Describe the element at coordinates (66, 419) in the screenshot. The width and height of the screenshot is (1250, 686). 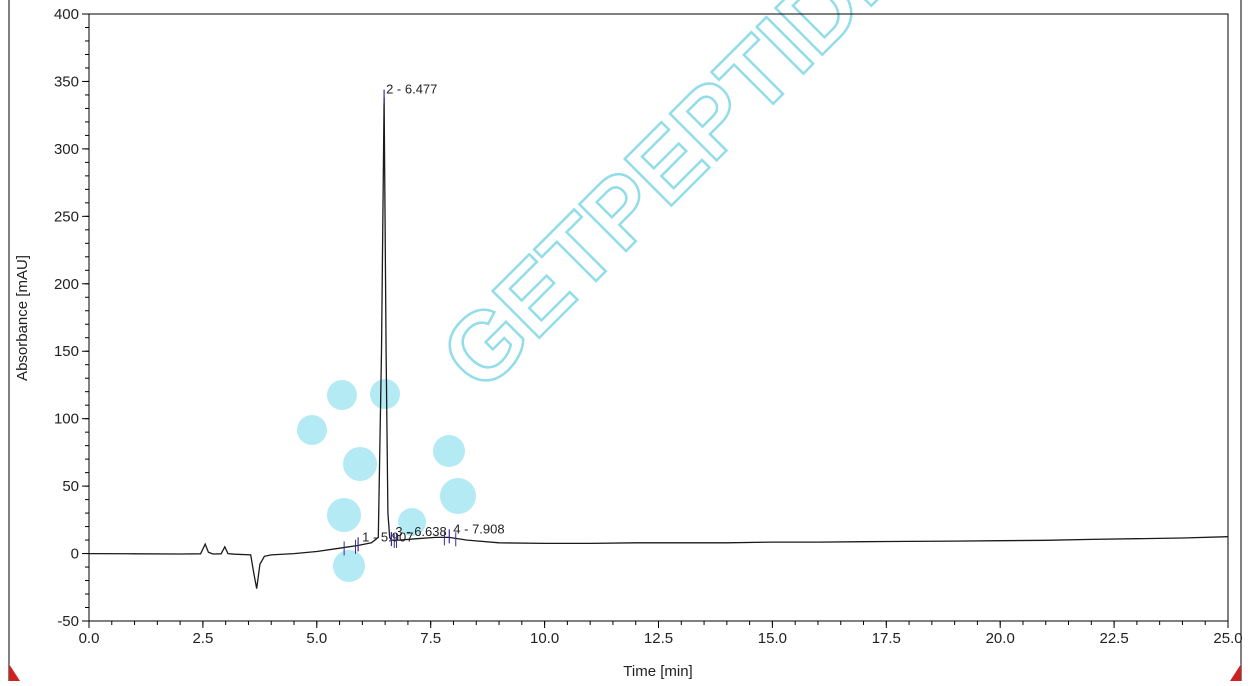
I see `y-tick-label: 100` at that location.